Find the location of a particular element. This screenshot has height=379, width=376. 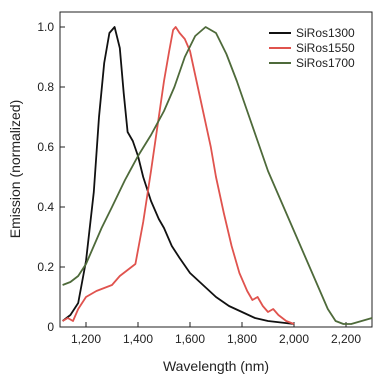

x-tick-label: 1,200 is located at coordinates (86, 339).